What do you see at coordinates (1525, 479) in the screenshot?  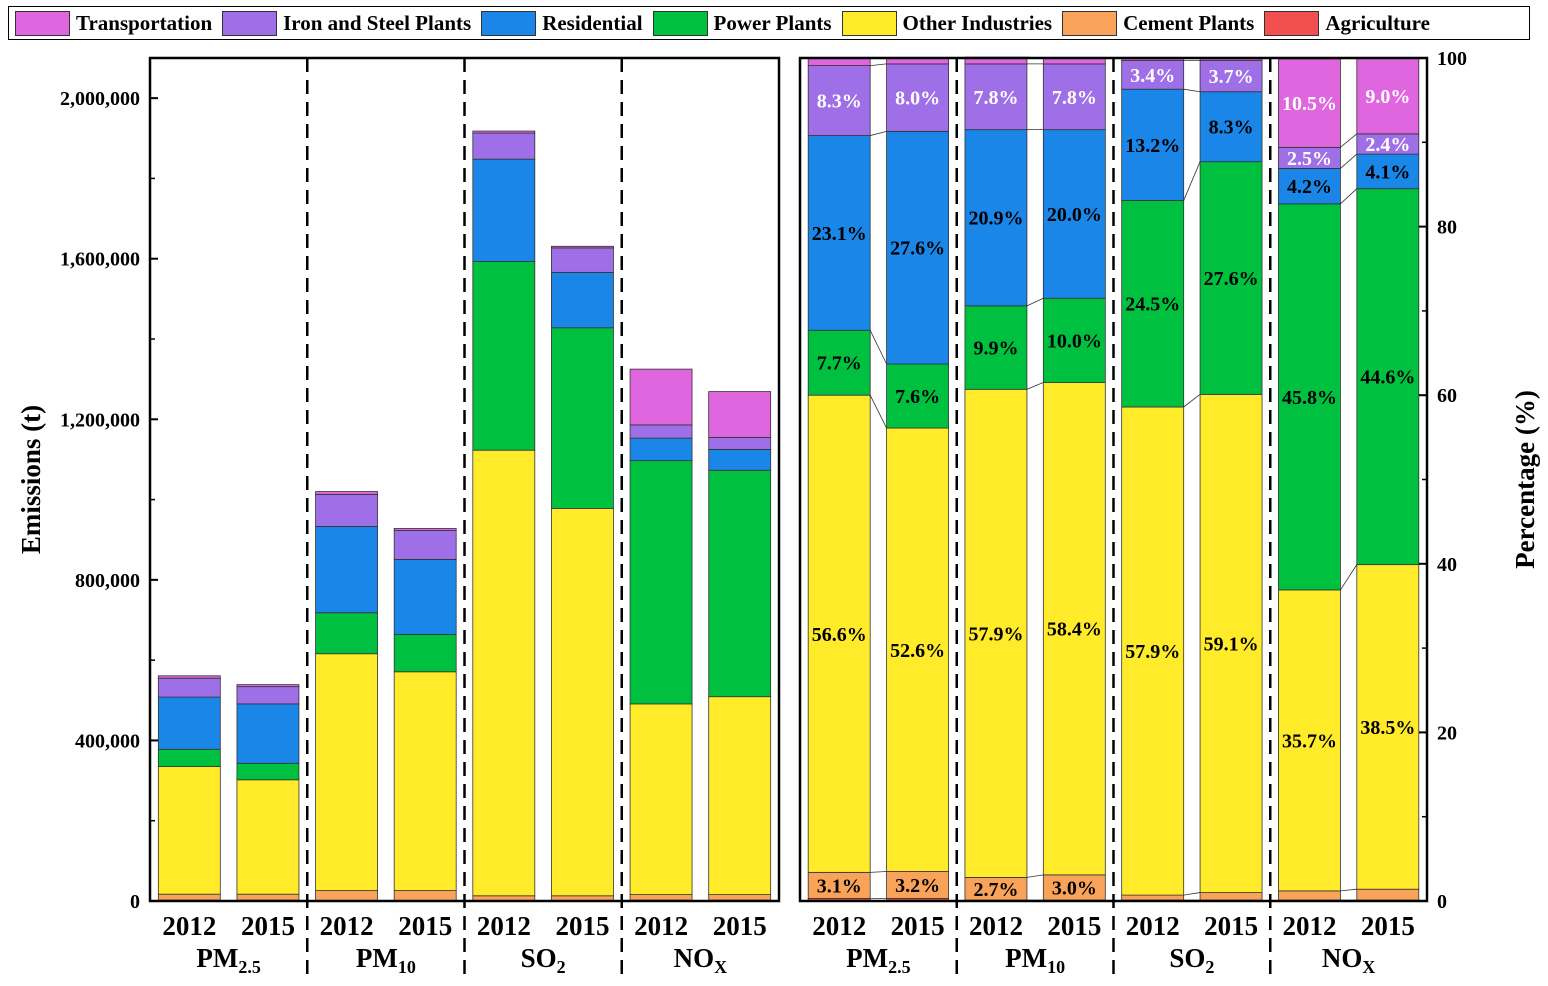 I see `y-axis-title: Percentage (%)` at bounding box center [1525, 479].